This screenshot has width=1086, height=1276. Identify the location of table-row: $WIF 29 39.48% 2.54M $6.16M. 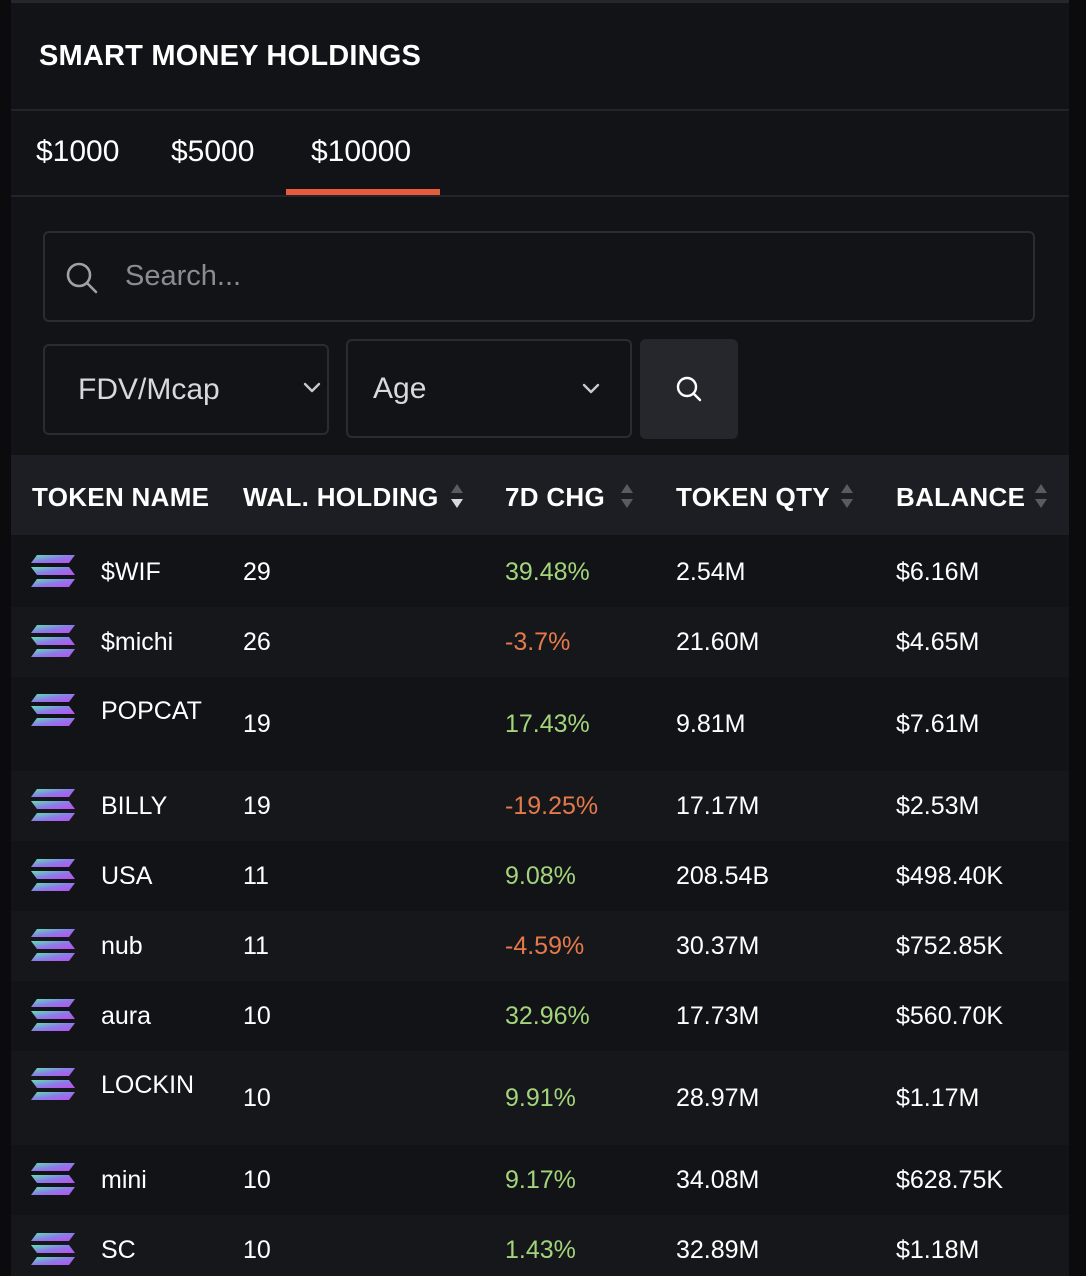
(540, 572).